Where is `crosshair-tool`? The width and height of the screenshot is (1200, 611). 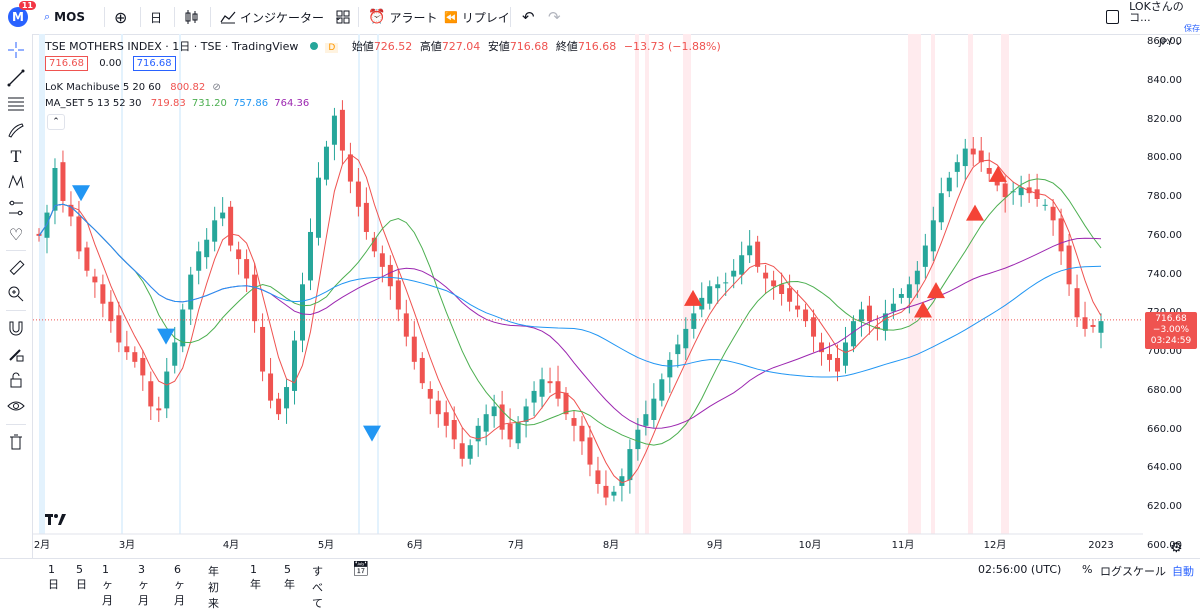 crosshair-tool is located at coordinates (16, 50).